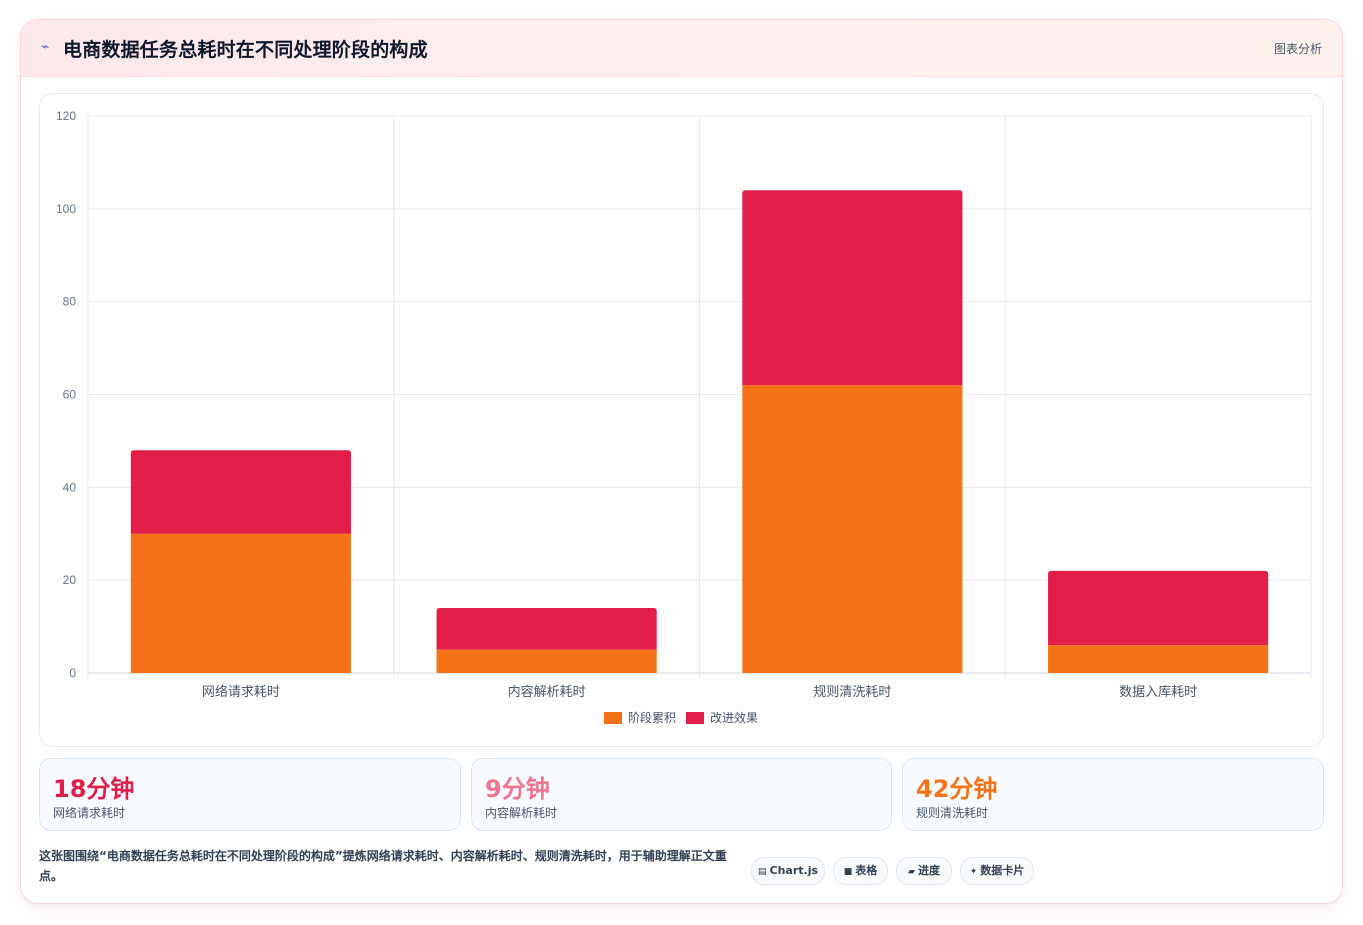 The image size is (1363, 925). What do you see at coordinates (848, 872) in the screenshot?
I see `table-icon: ■` at bounding box center [848, 872].